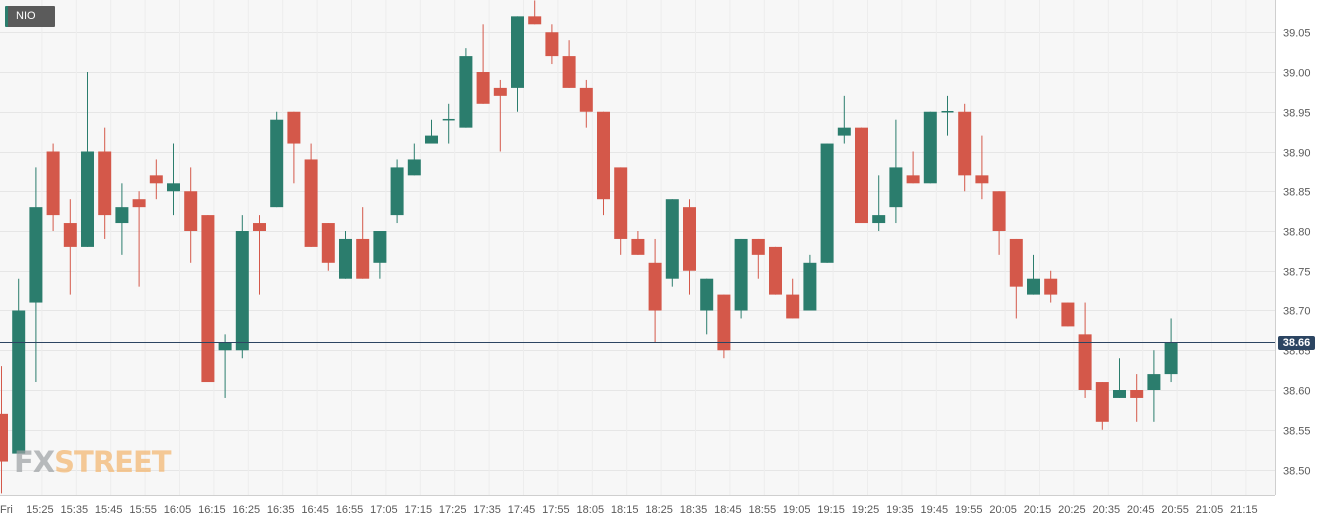 The height and width of the screenshot is (521, 1340). I want to click on x-tick-label: 17:15, so click(419, 510).